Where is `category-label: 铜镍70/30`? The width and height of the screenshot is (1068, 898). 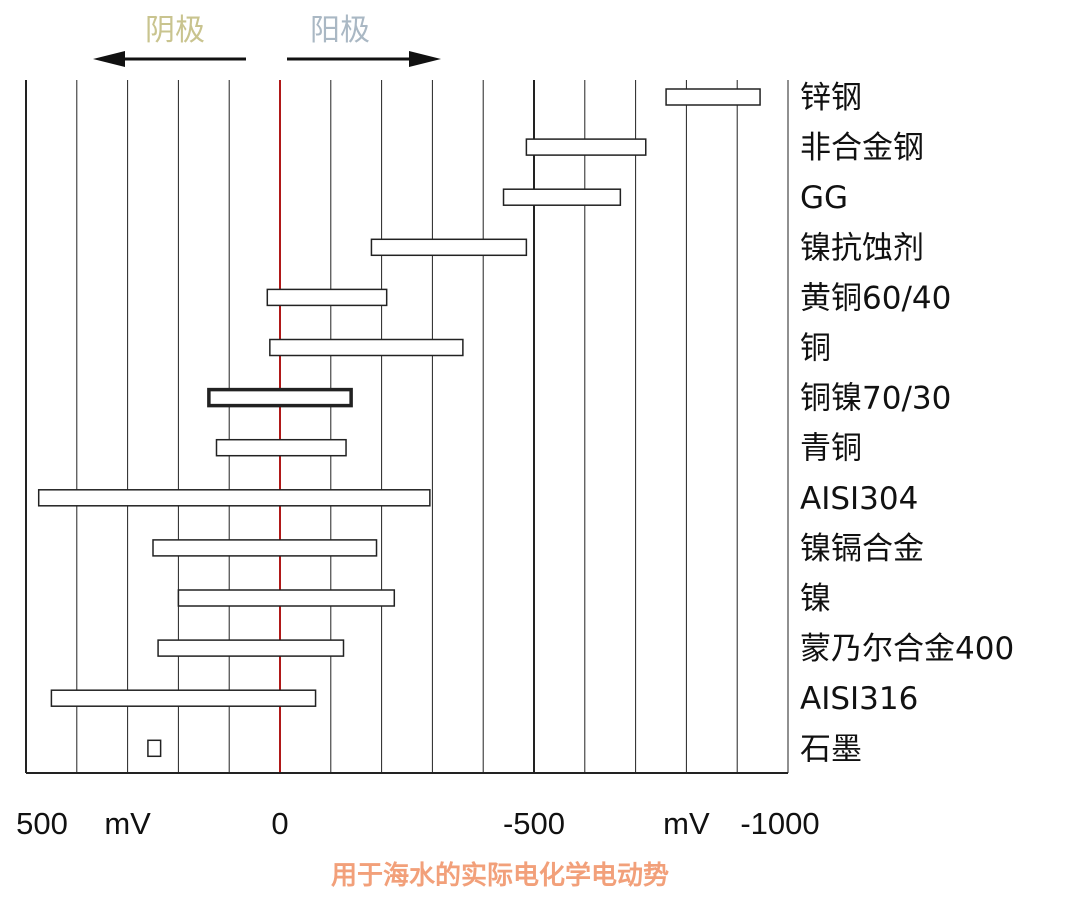 category-label: 铜镍70/30 is located at coordinates (875, 399).